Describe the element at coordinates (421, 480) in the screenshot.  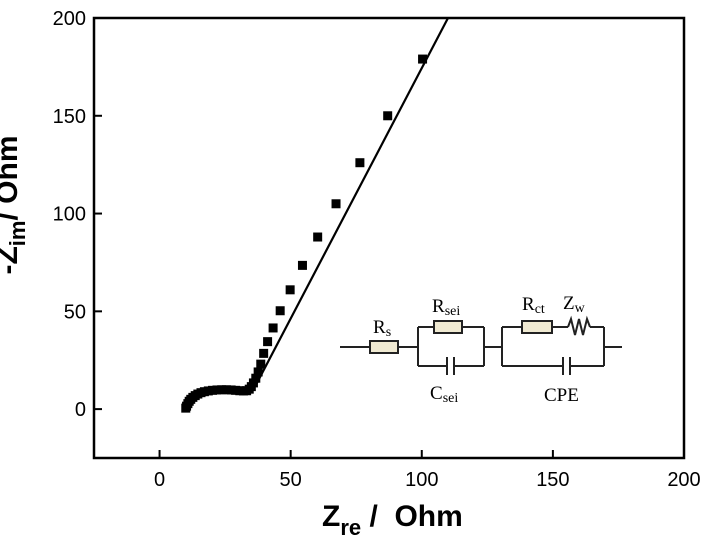
I see `x-tick-label: 100` at that location.